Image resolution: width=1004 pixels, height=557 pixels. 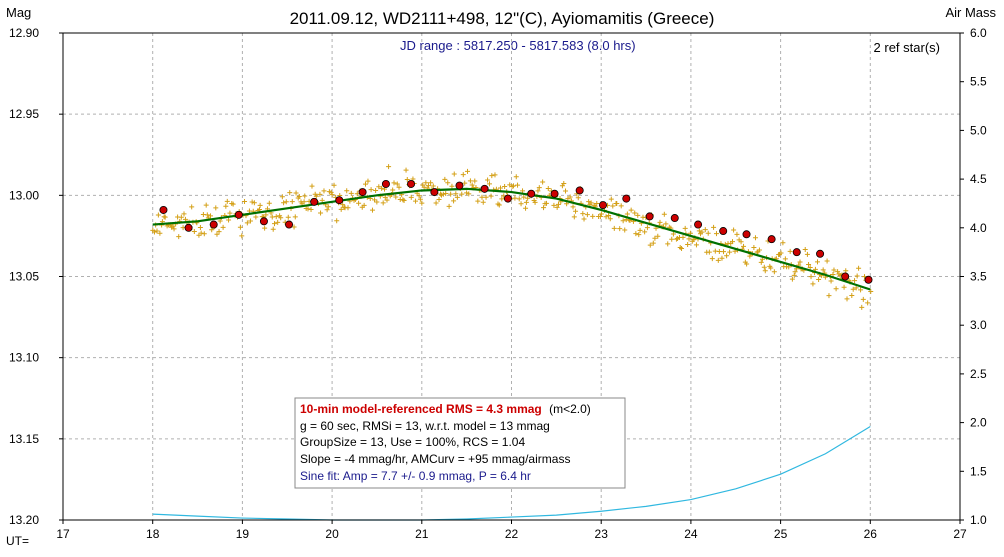 What do you see at coordinates (243, 534) in the screenshot?
I see `x-tick-label: 19` at bounding box center [243, 534].